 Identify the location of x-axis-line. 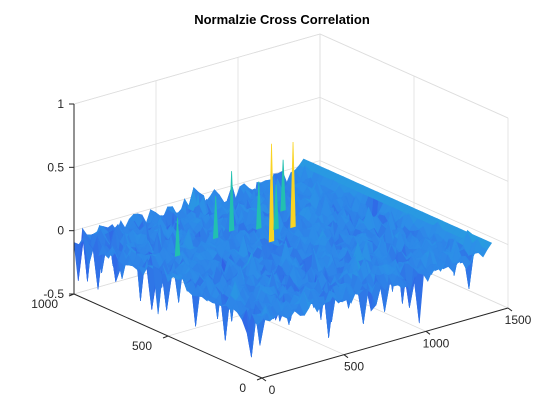
(385, 343).